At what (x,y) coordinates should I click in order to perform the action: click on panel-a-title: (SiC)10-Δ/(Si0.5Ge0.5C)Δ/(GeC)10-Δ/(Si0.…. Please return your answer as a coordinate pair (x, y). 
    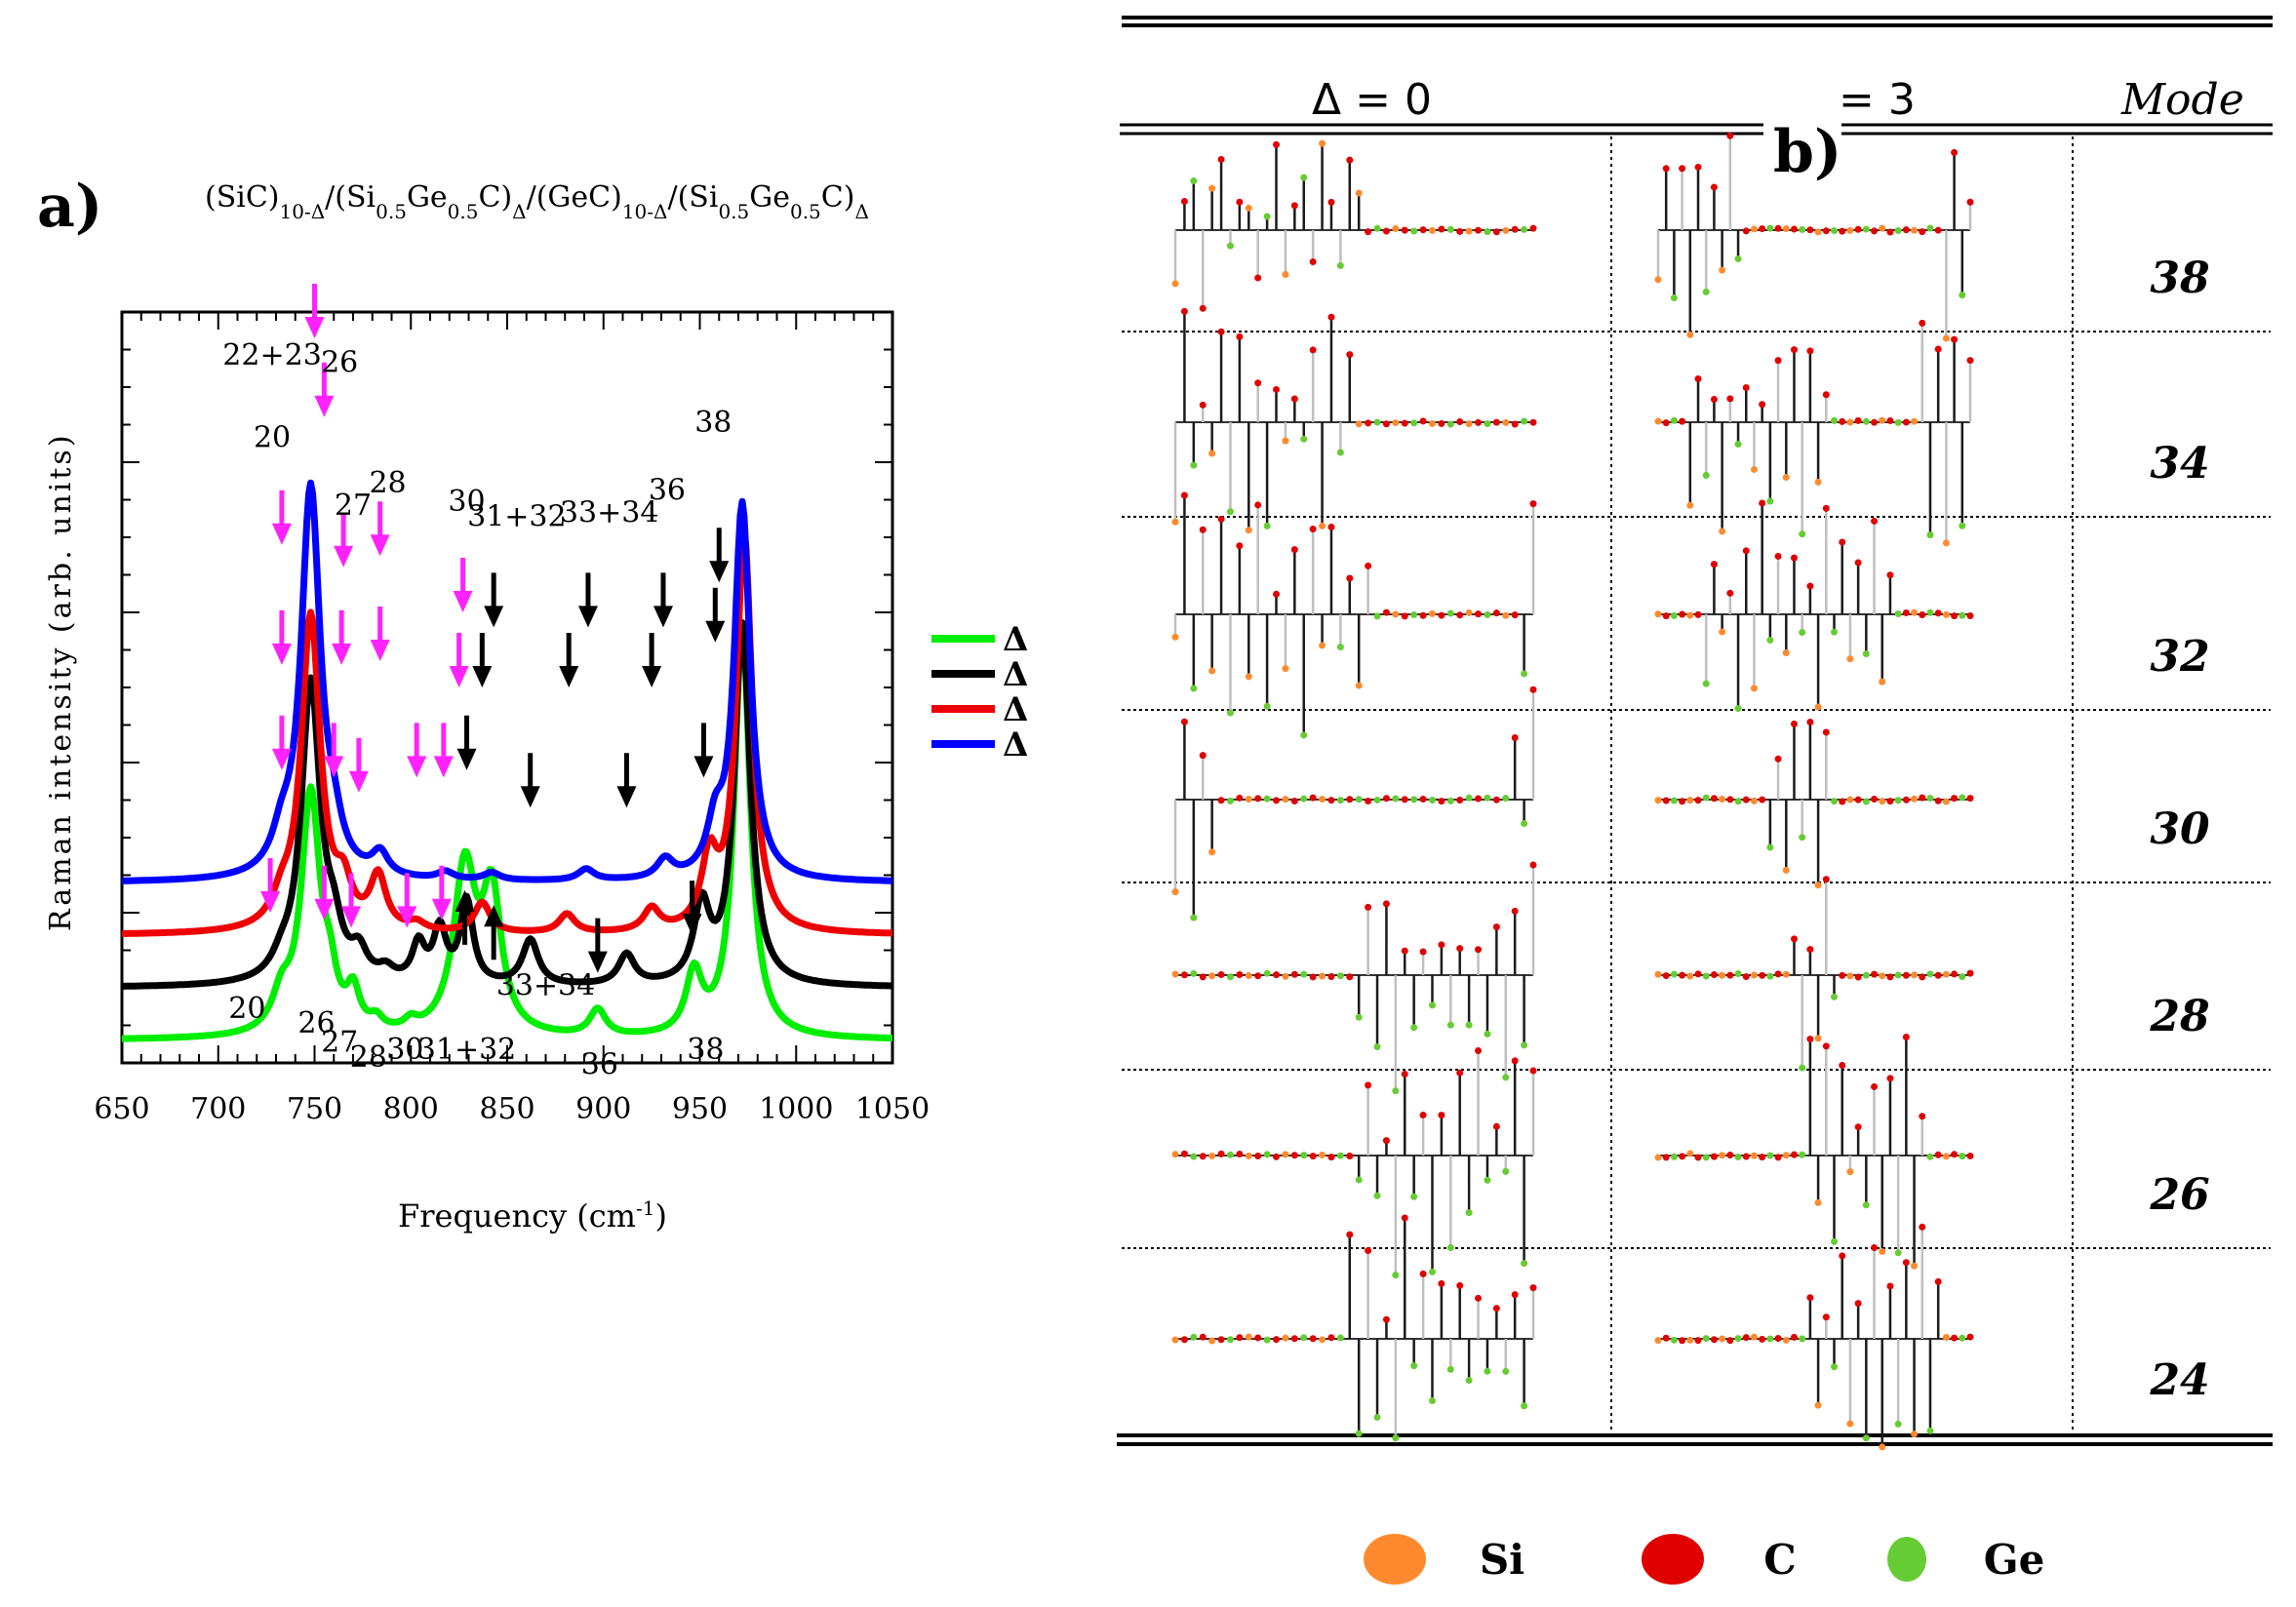
    Looking at the image, I should click on (537, 201).